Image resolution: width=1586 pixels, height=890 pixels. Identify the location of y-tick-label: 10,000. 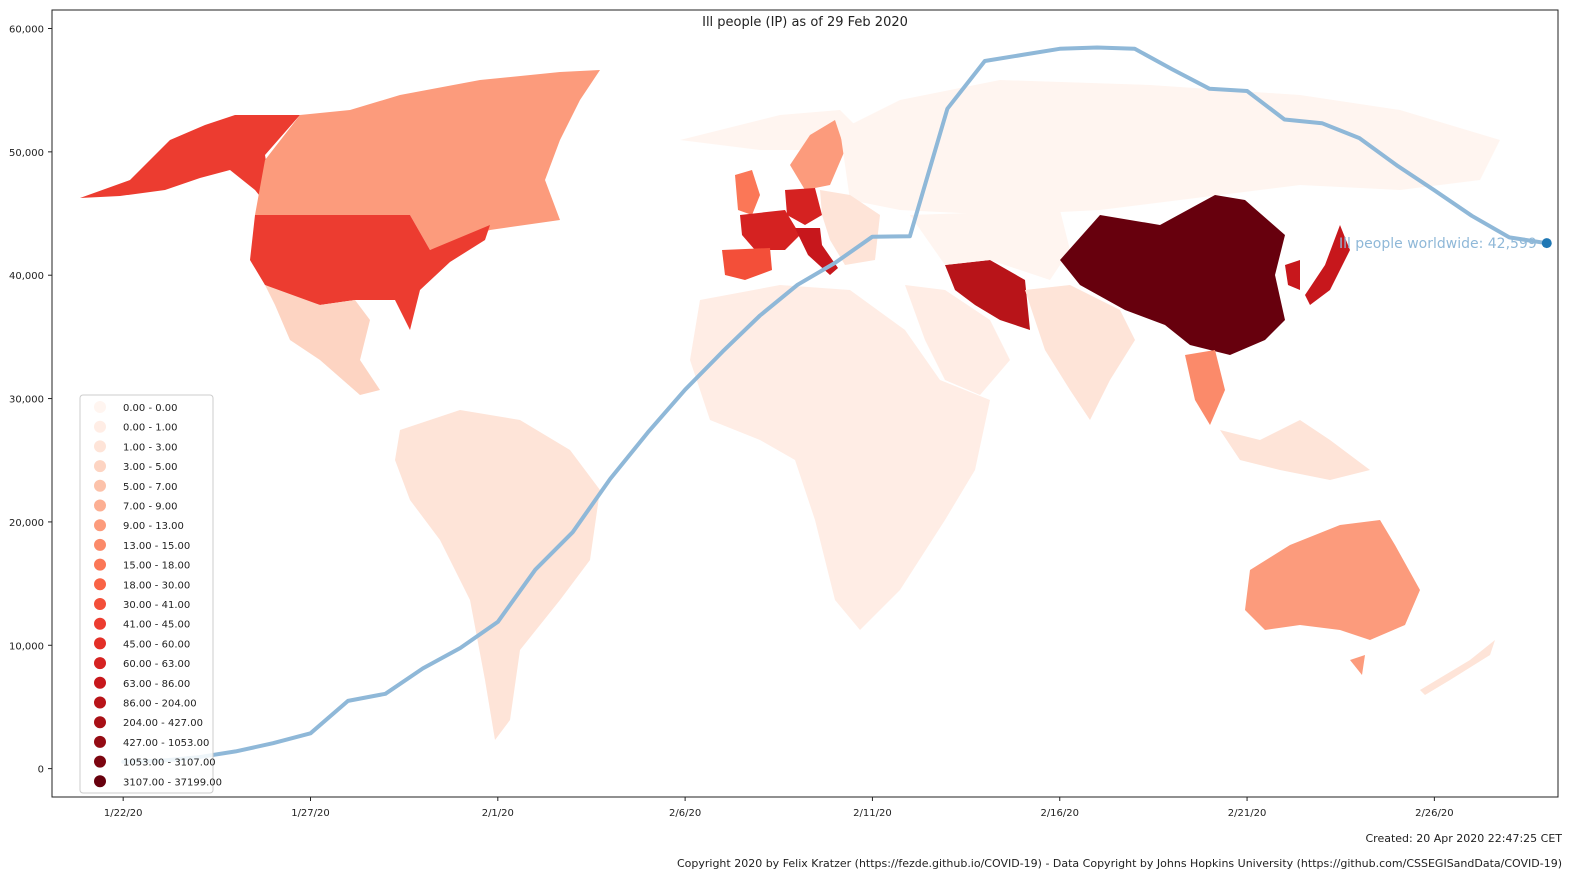
(26, 646).